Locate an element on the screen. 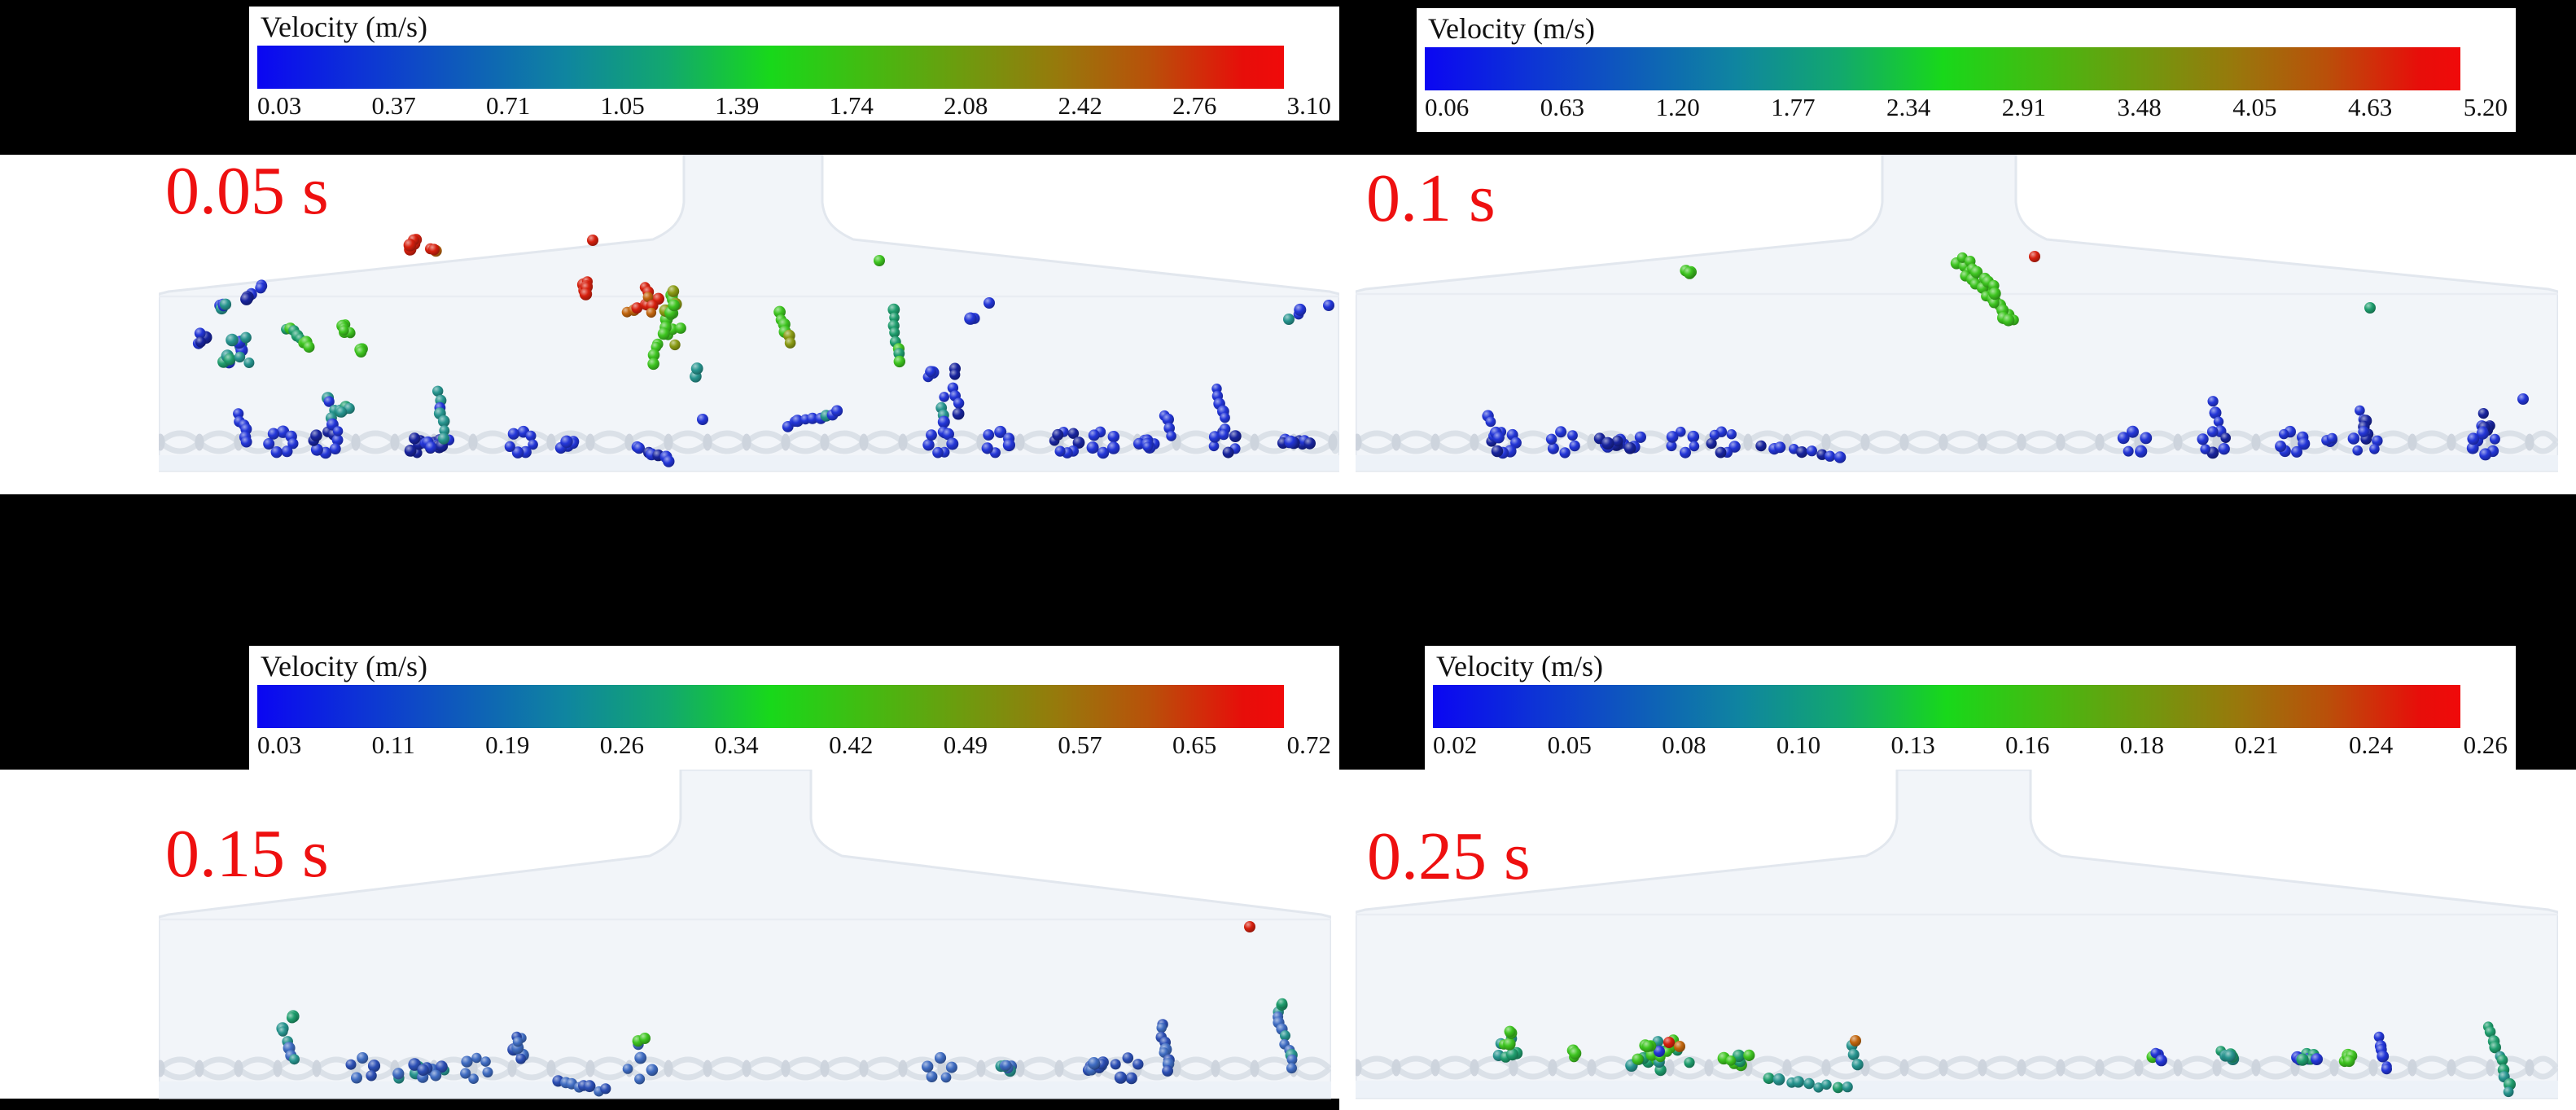 The height and width of the screenshot is (1110, 2576). domain-footer is located at coordinates (749, 463).